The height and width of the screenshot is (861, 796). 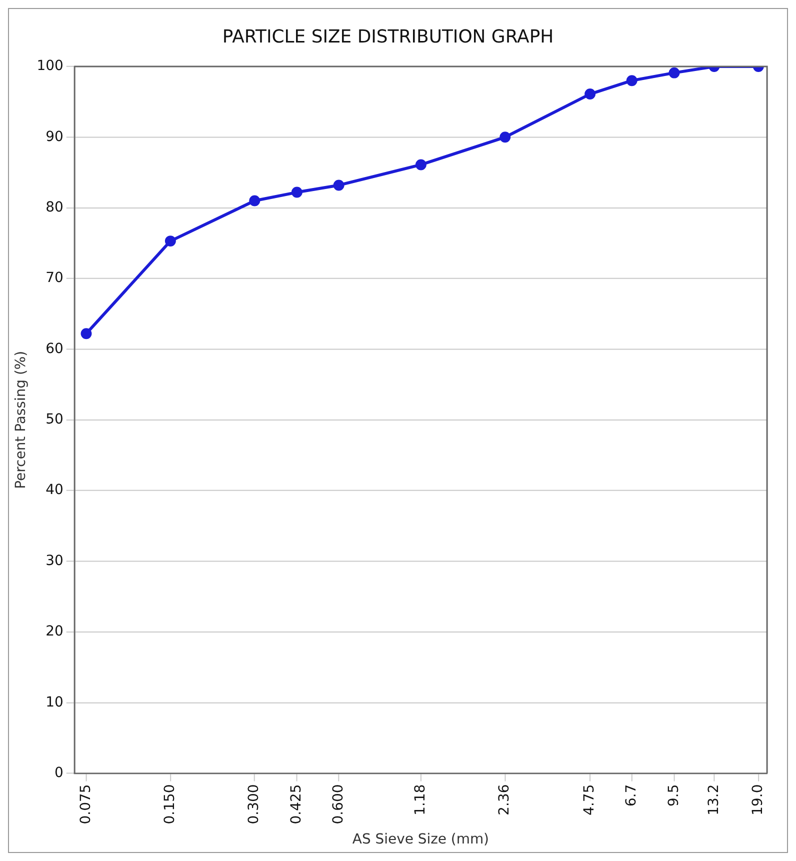 What do you see at coordinates (758, 800) in the screenshot?
I see `x-tick-label: 19.0` at bounding box center [758, 800].